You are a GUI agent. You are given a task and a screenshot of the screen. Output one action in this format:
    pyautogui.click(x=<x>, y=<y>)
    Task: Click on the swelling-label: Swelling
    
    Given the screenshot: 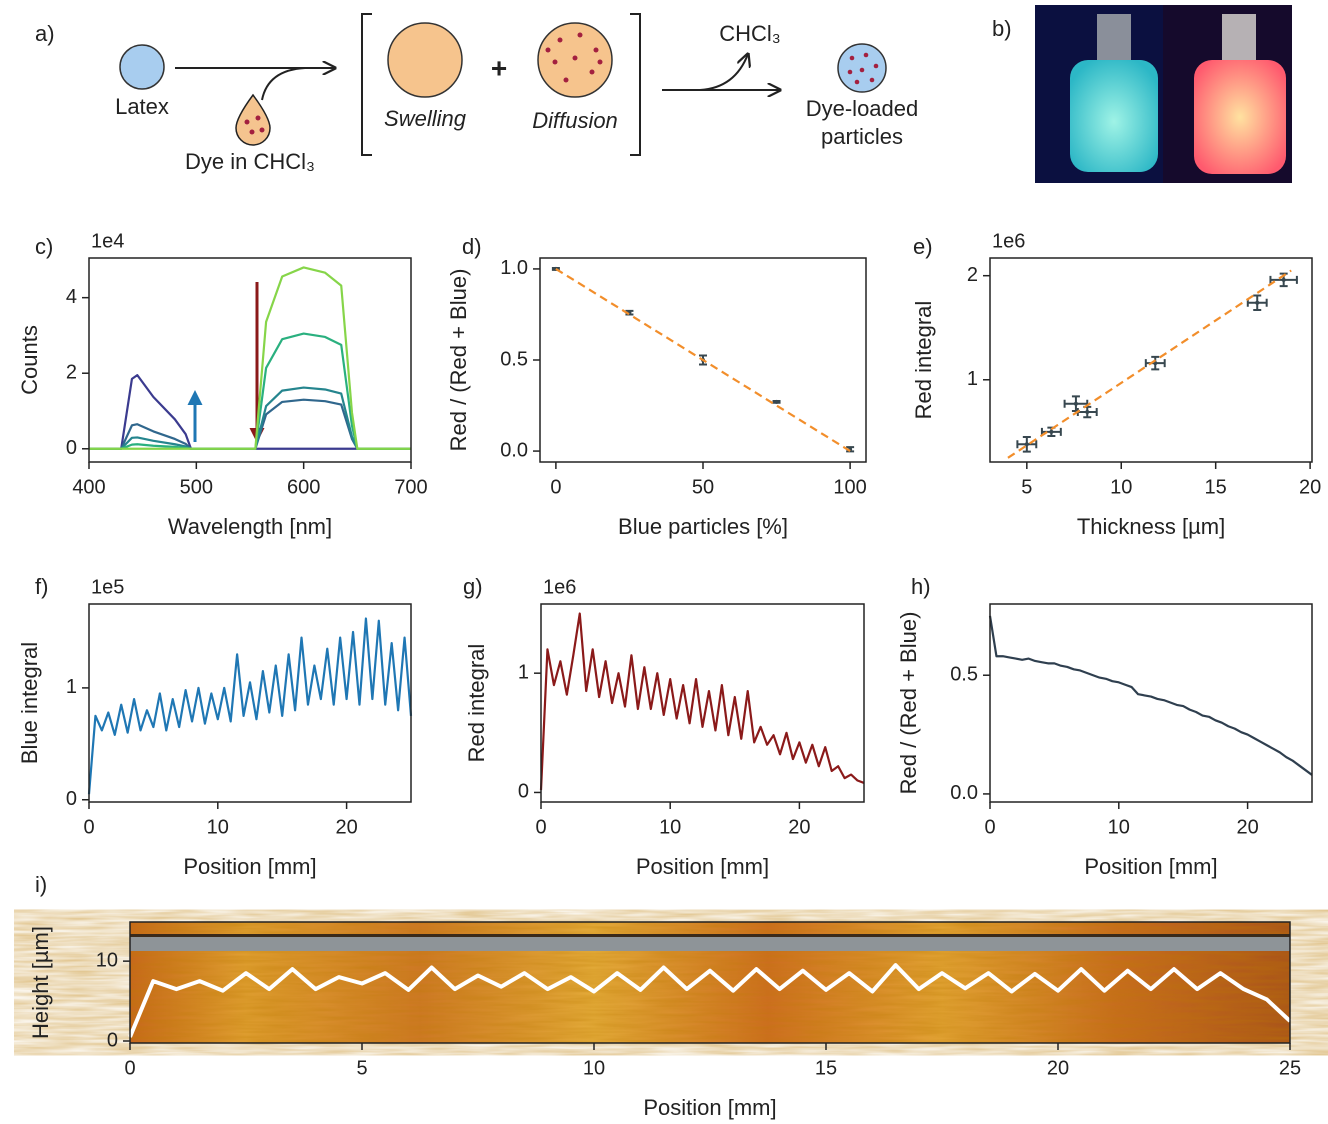 What is the action you would take?
    pyautogui.click(x=425, y=118)
    